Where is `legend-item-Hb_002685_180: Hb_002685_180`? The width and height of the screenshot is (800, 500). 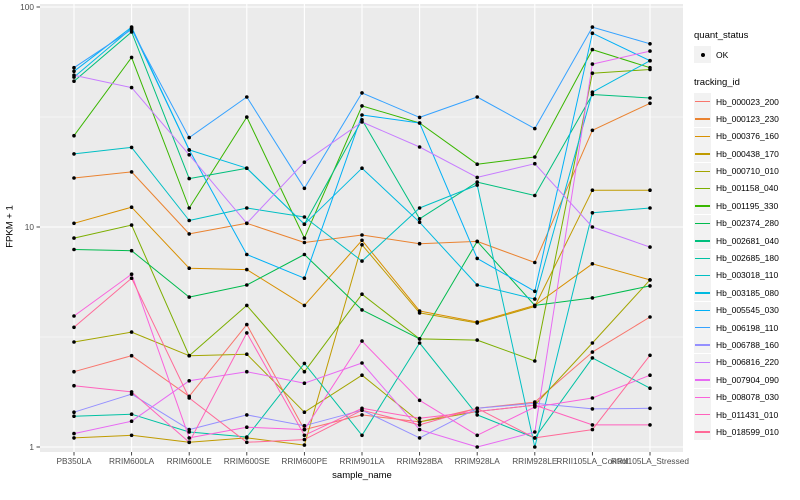 legend-item-Hb_002685_180: Hb_002685_180 is located at coordinates (747, 258).